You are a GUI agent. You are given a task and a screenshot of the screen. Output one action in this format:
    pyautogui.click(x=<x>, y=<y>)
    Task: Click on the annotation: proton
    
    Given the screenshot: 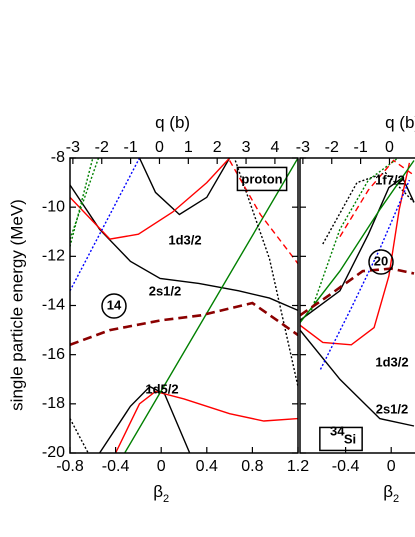 What is the action you would take?
    pyautogui.click(x=261, y=178)
    